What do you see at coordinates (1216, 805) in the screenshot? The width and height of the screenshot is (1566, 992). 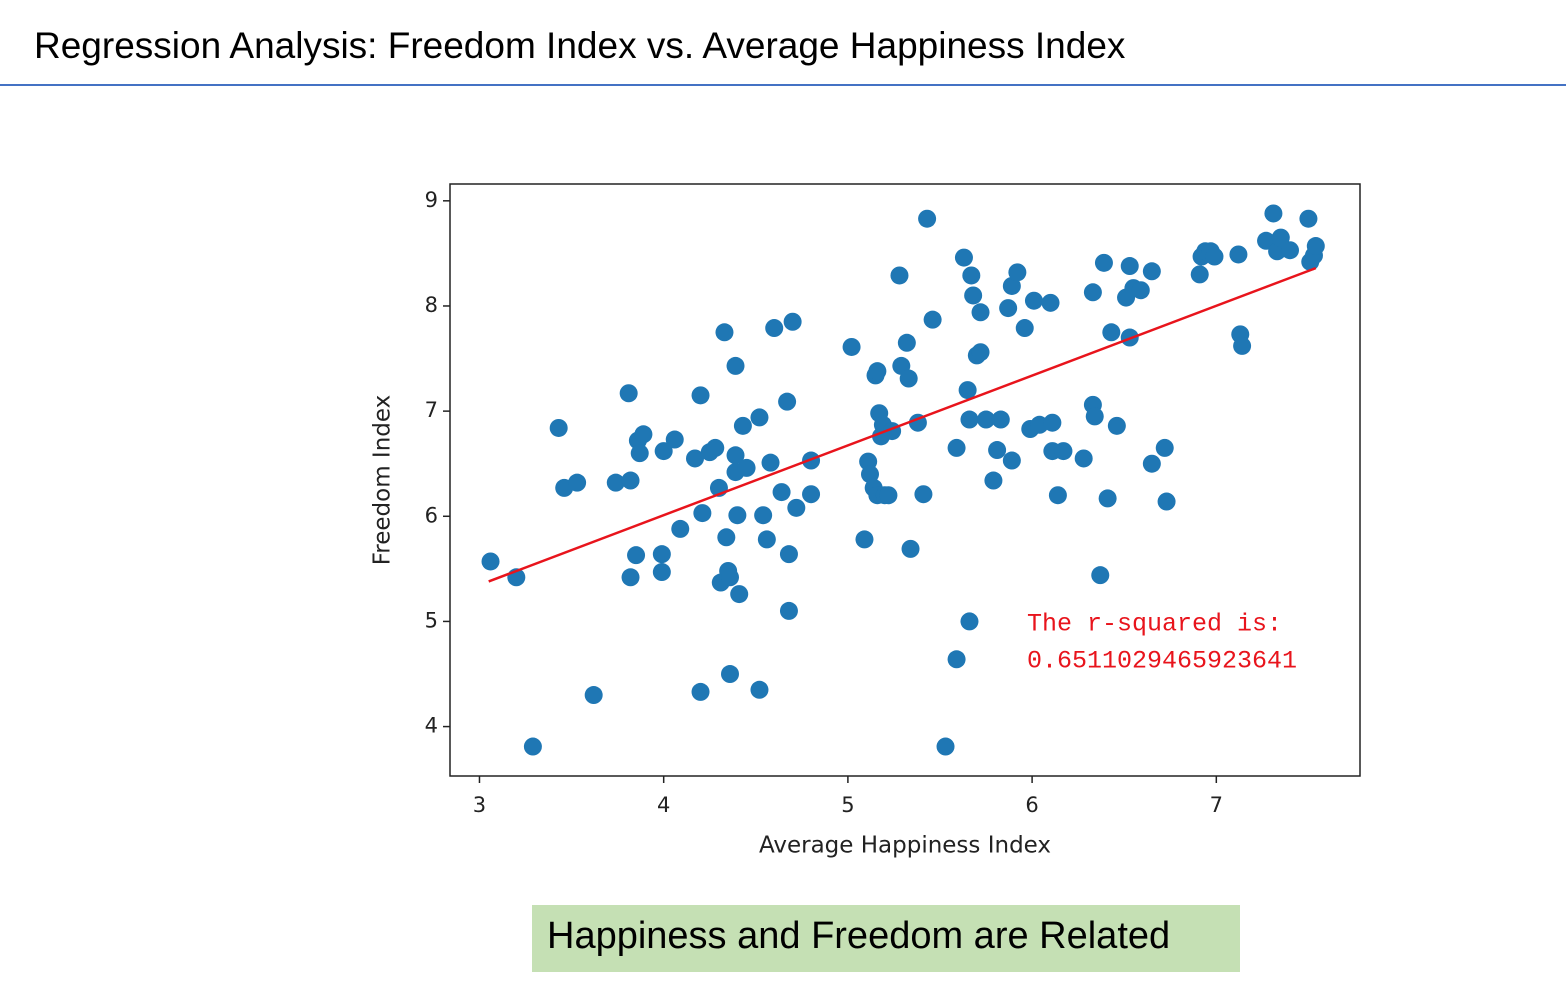 I see `x-tick-label: 7` at bounding box center [1216, 805].